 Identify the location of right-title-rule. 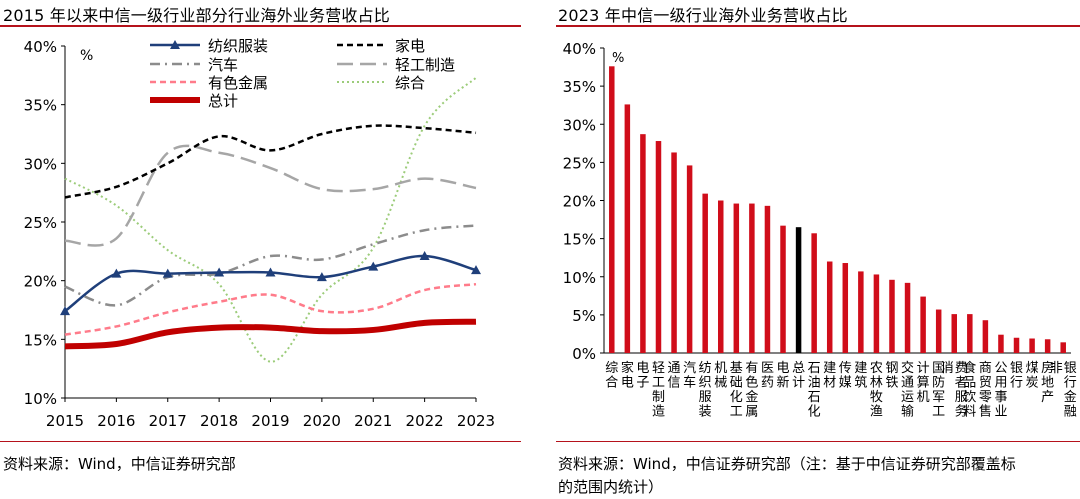
(818, 26).